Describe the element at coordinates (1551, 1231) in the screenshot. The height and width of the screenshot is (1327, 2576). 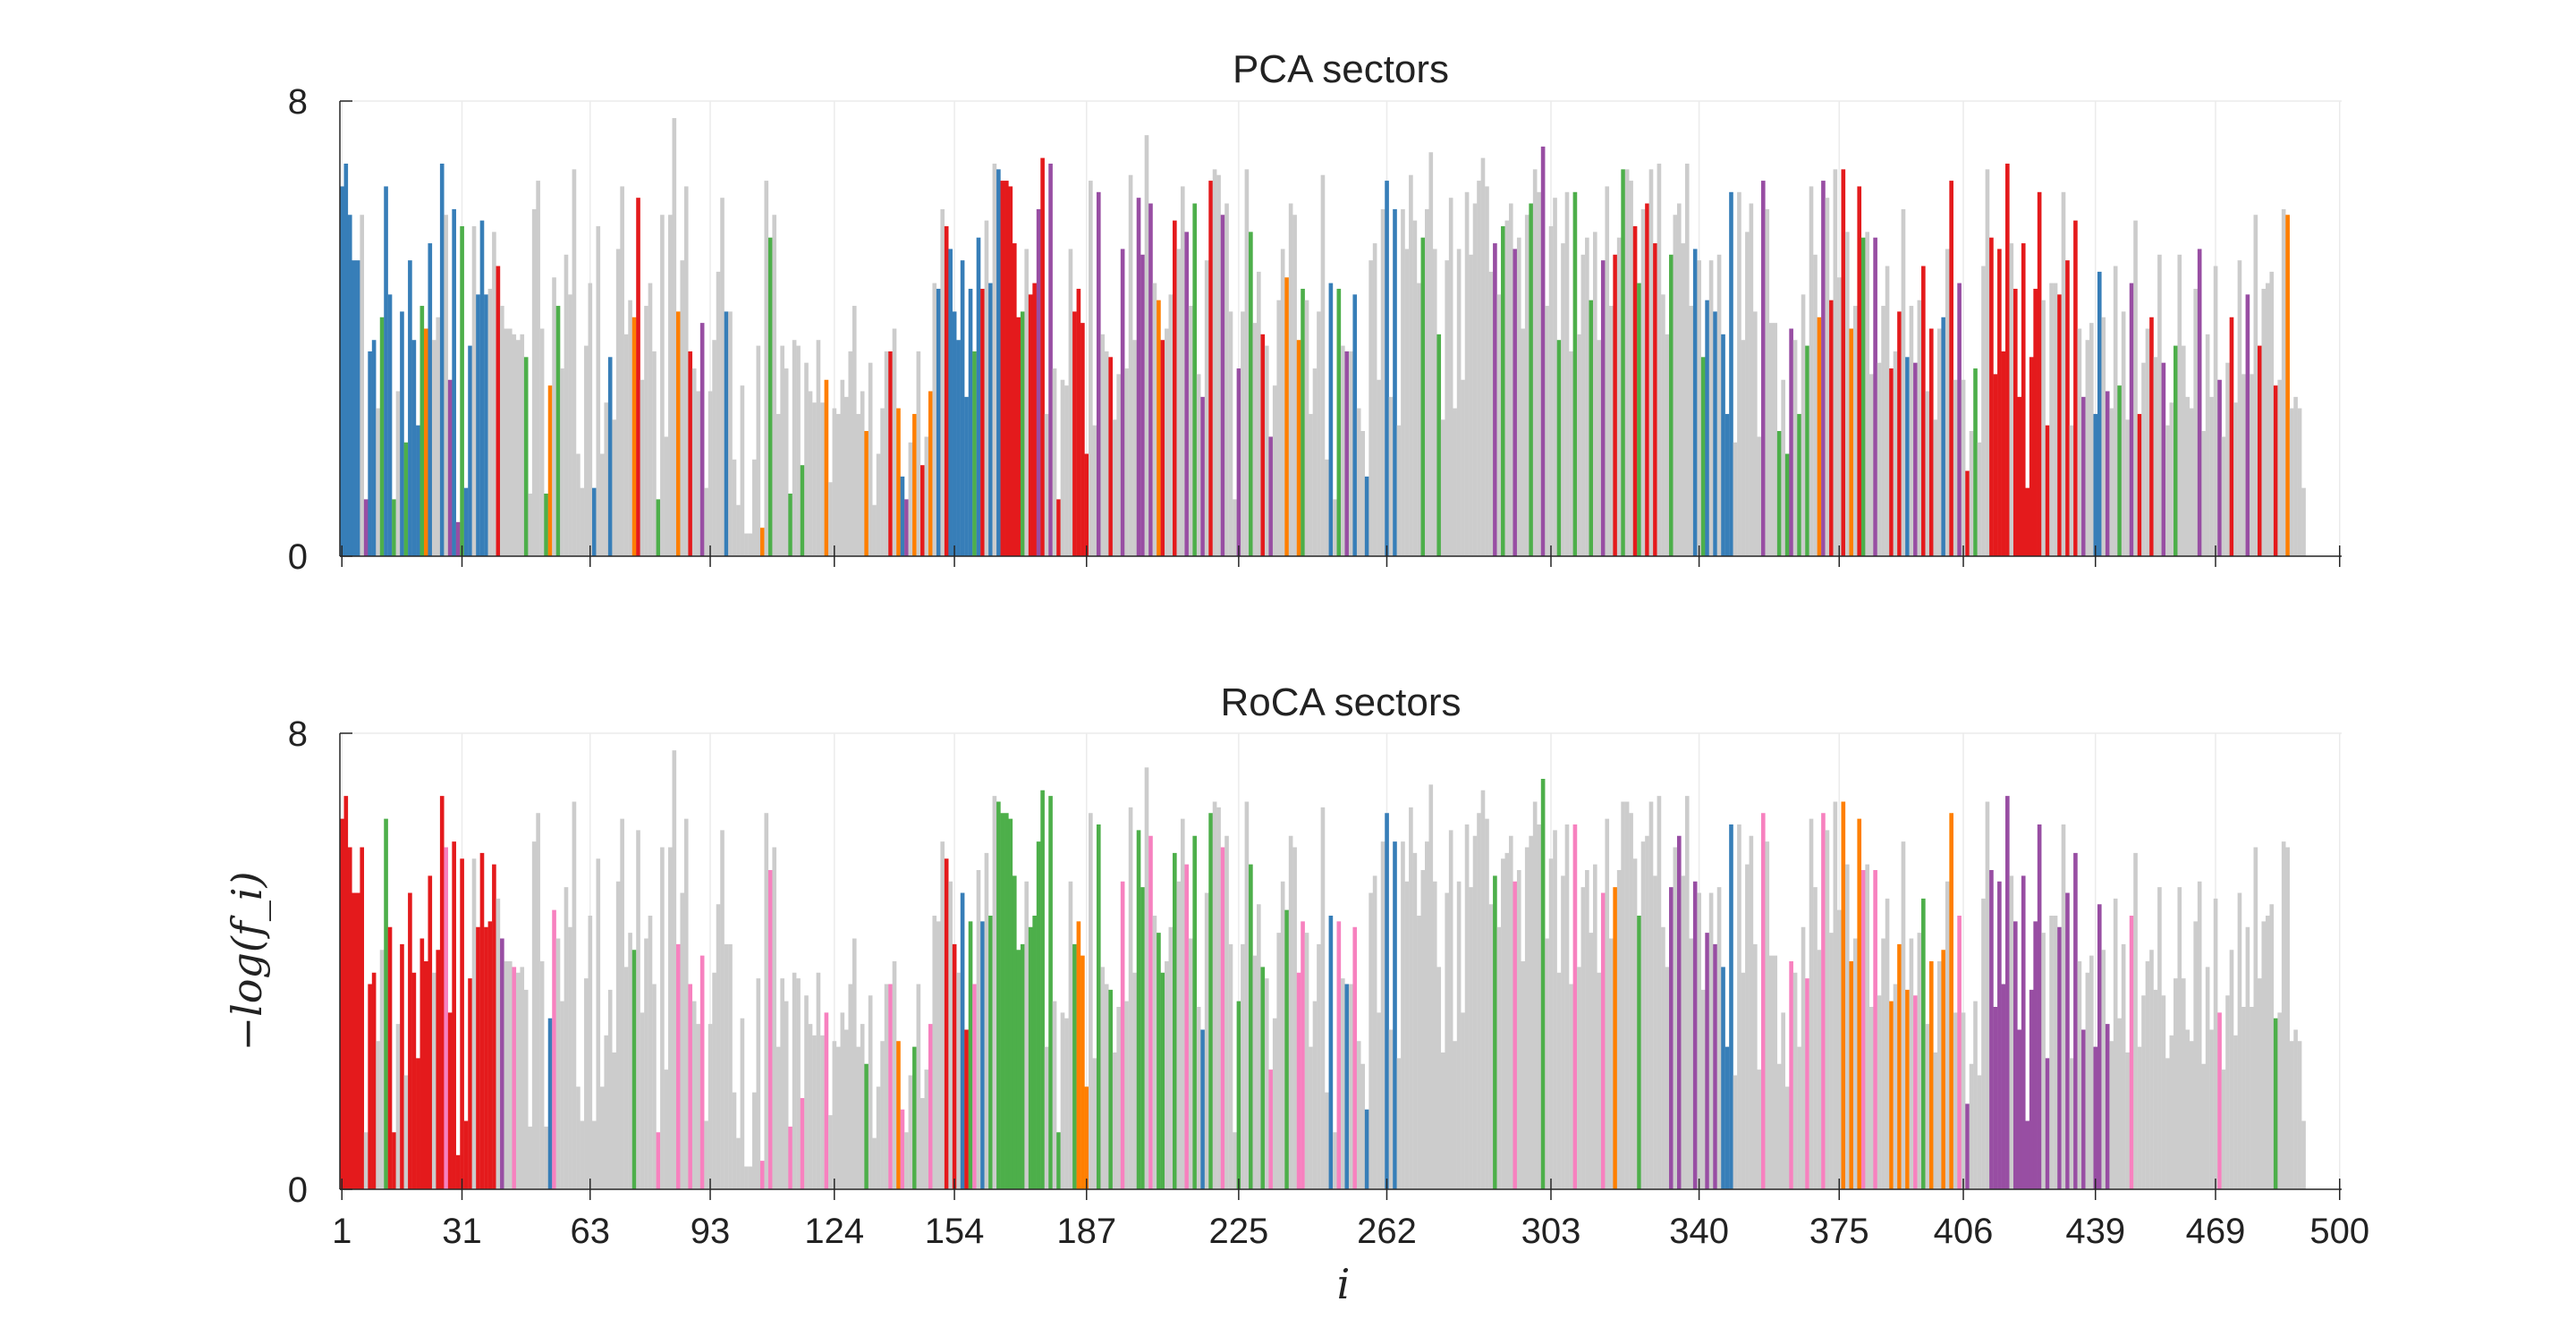
I see `x-tick-label-9: 303` at that location.